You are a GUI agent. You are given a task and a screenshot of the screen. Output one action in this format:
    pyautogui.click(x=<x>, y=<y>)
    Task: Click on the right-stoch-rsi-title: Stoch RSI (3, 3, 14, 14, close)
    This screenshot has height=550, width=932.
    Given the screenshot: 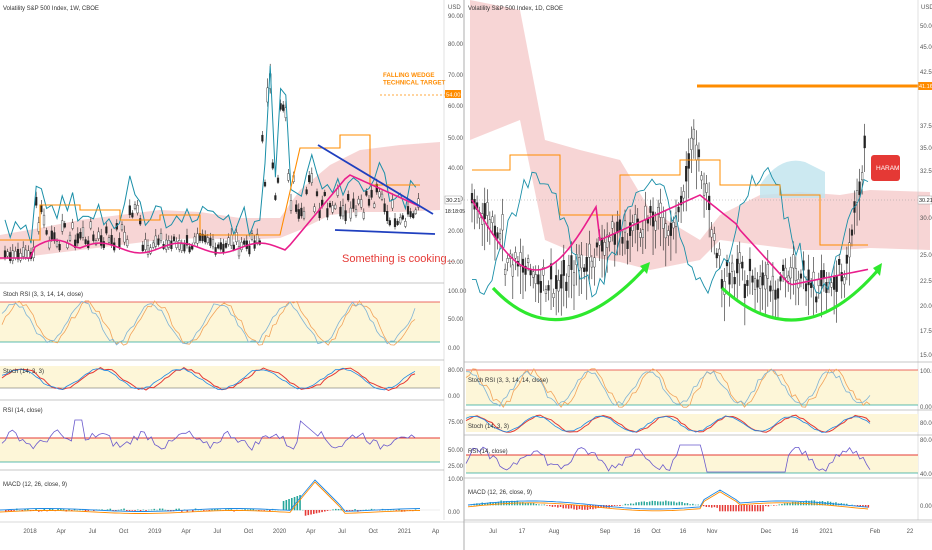 What is the action you would take?
    pyautogui.click(x=508, y=381)
    